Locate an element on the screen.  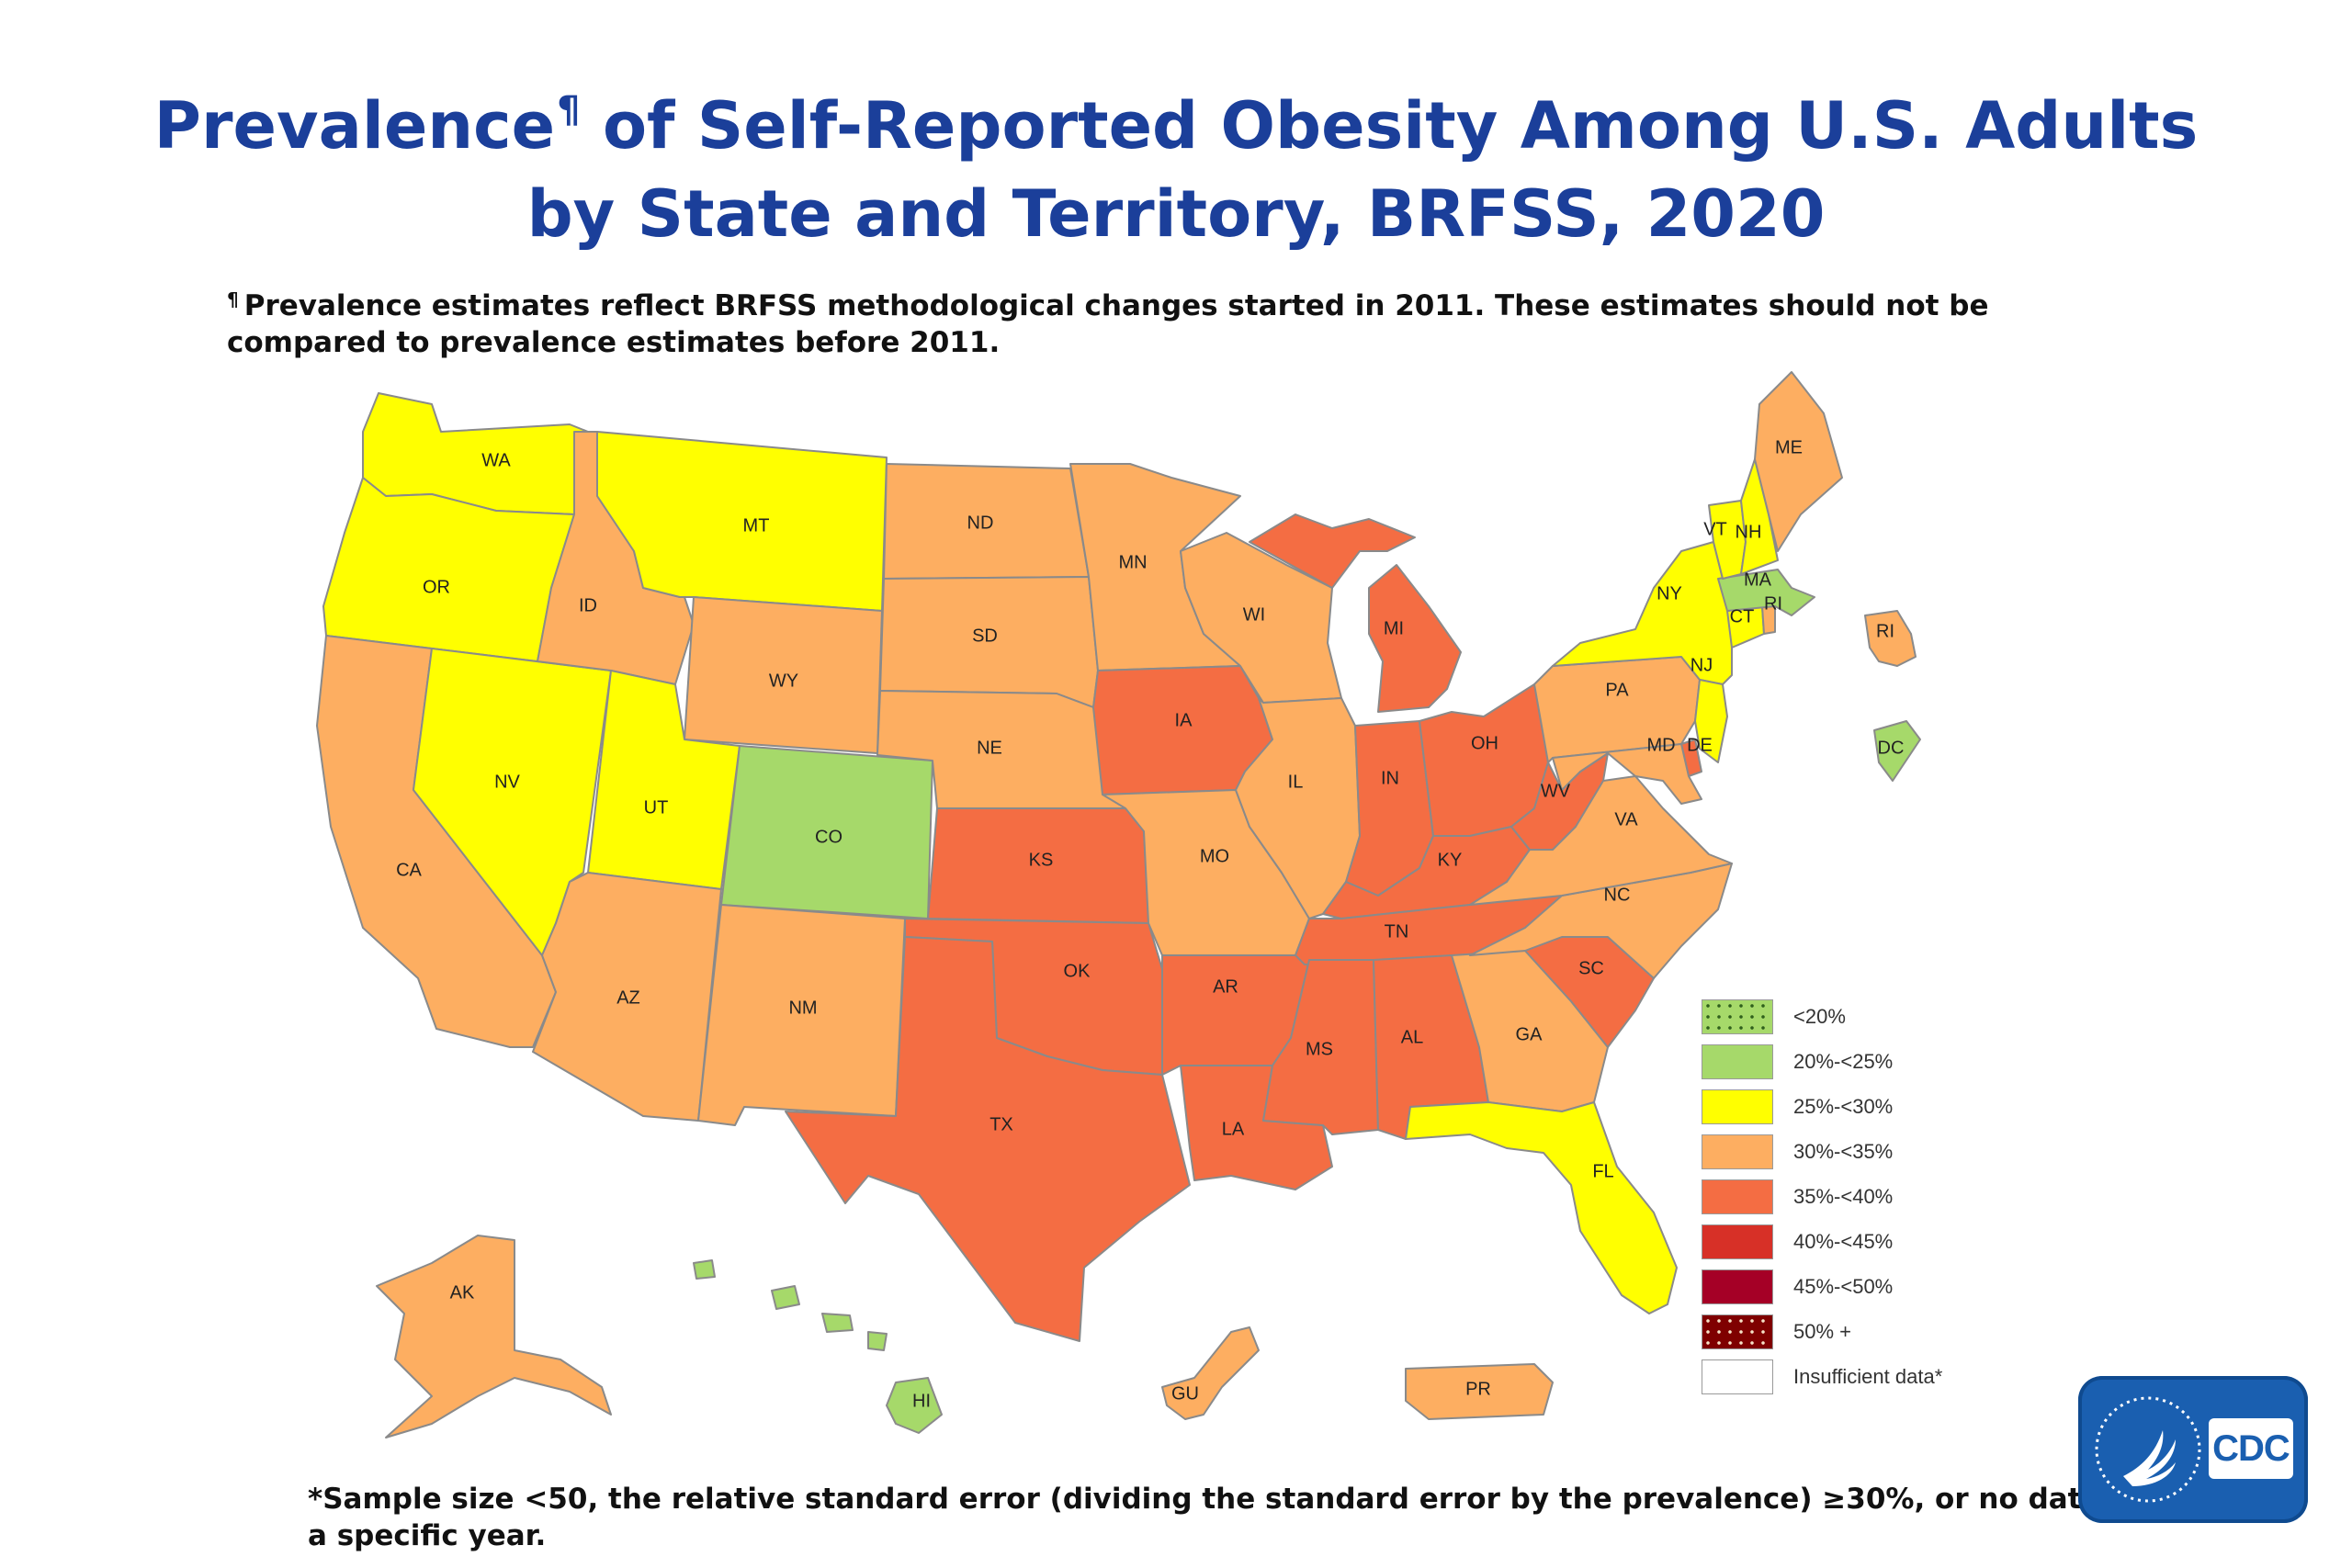
inset-ri is located at coordinates (1890, 638).